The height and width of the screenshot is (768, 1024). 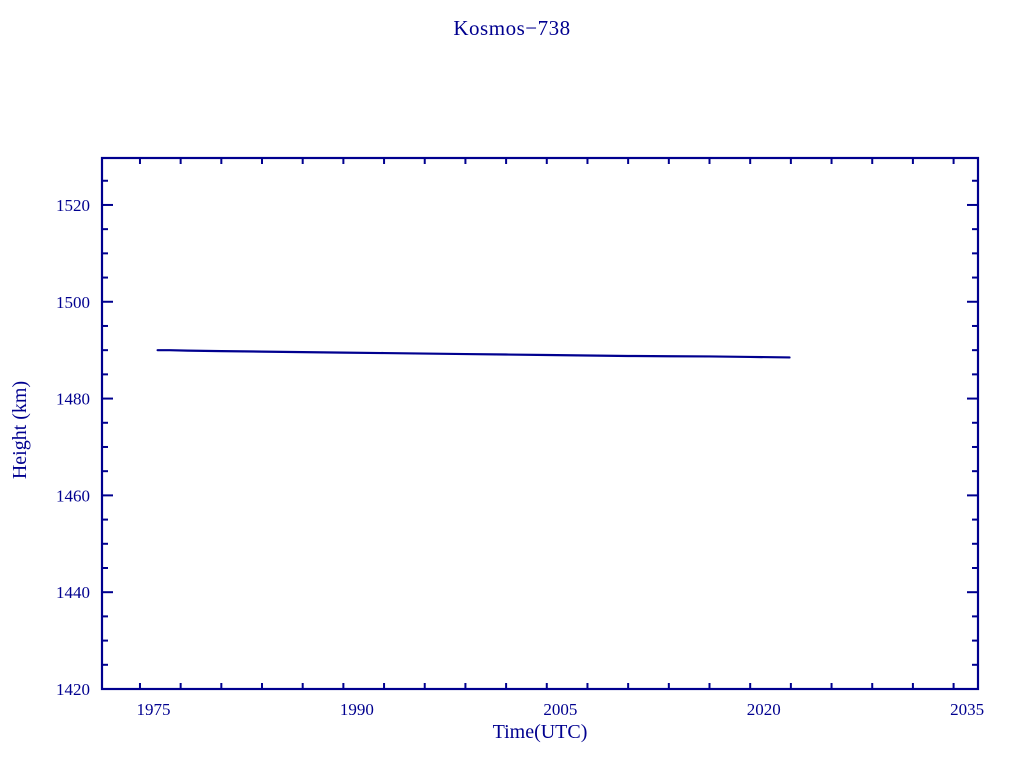 What do you see at coordinates (154, 709) in the screenshot?
I see `x-tick-label: 1975` at bounding box center [154, 709].